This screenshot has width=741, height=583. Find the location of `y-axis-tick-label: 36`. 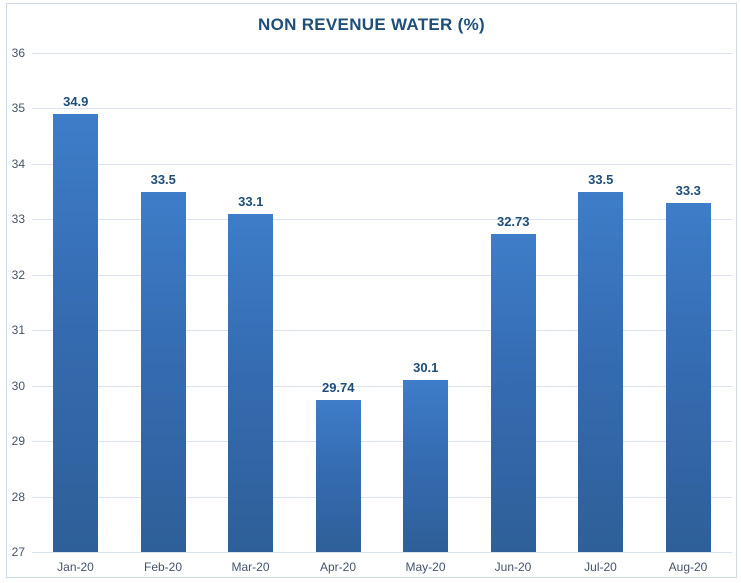

y-axis-tick-label: 36 is located at coordinates (18, 53).